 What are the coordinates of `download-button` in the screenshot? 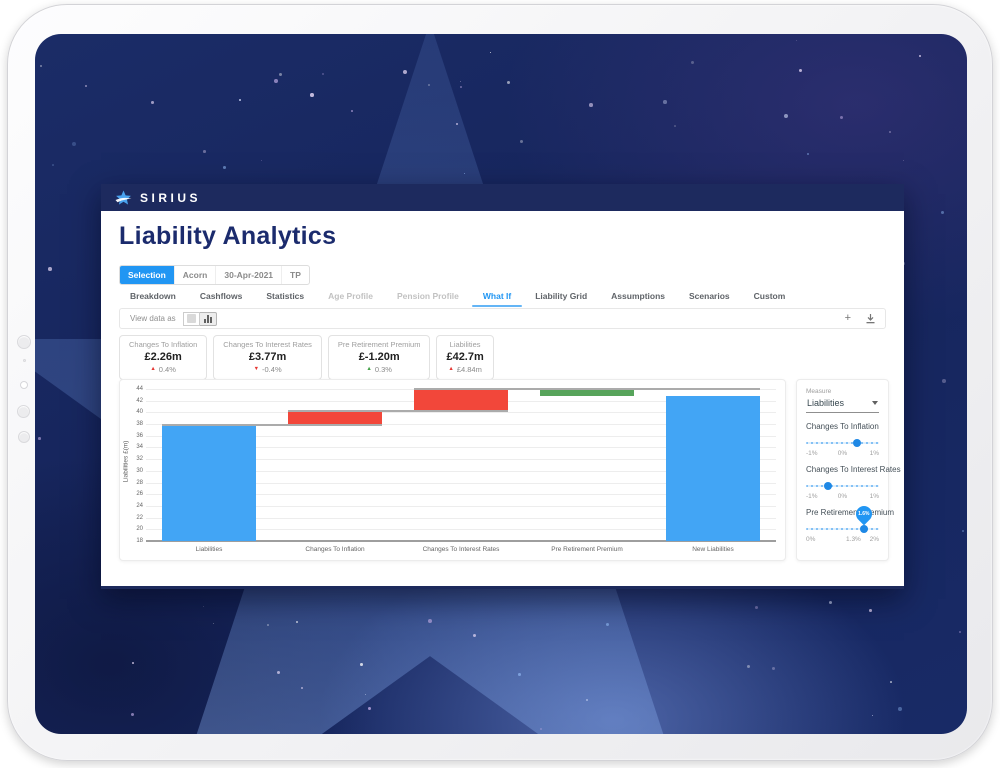 It's located at (870, 318).